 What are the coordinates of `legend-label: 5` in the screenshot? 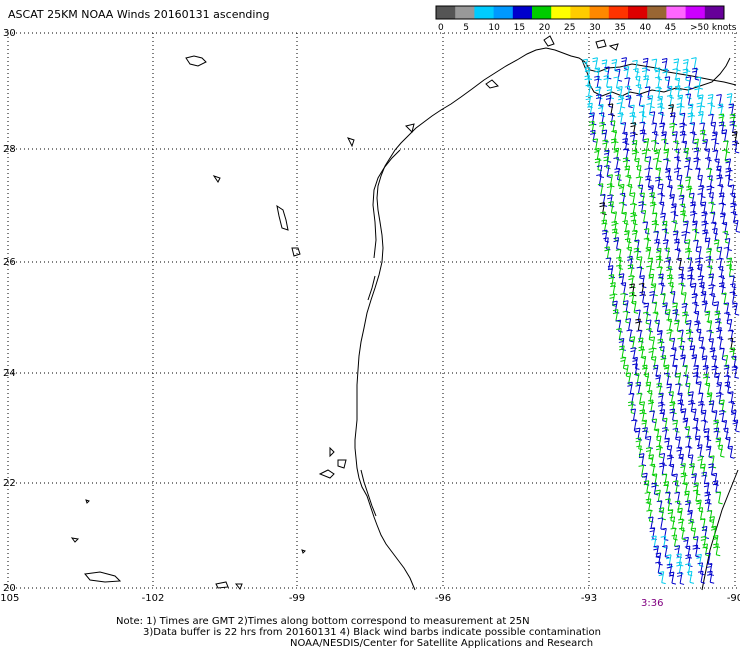 It's located at (466, 28).